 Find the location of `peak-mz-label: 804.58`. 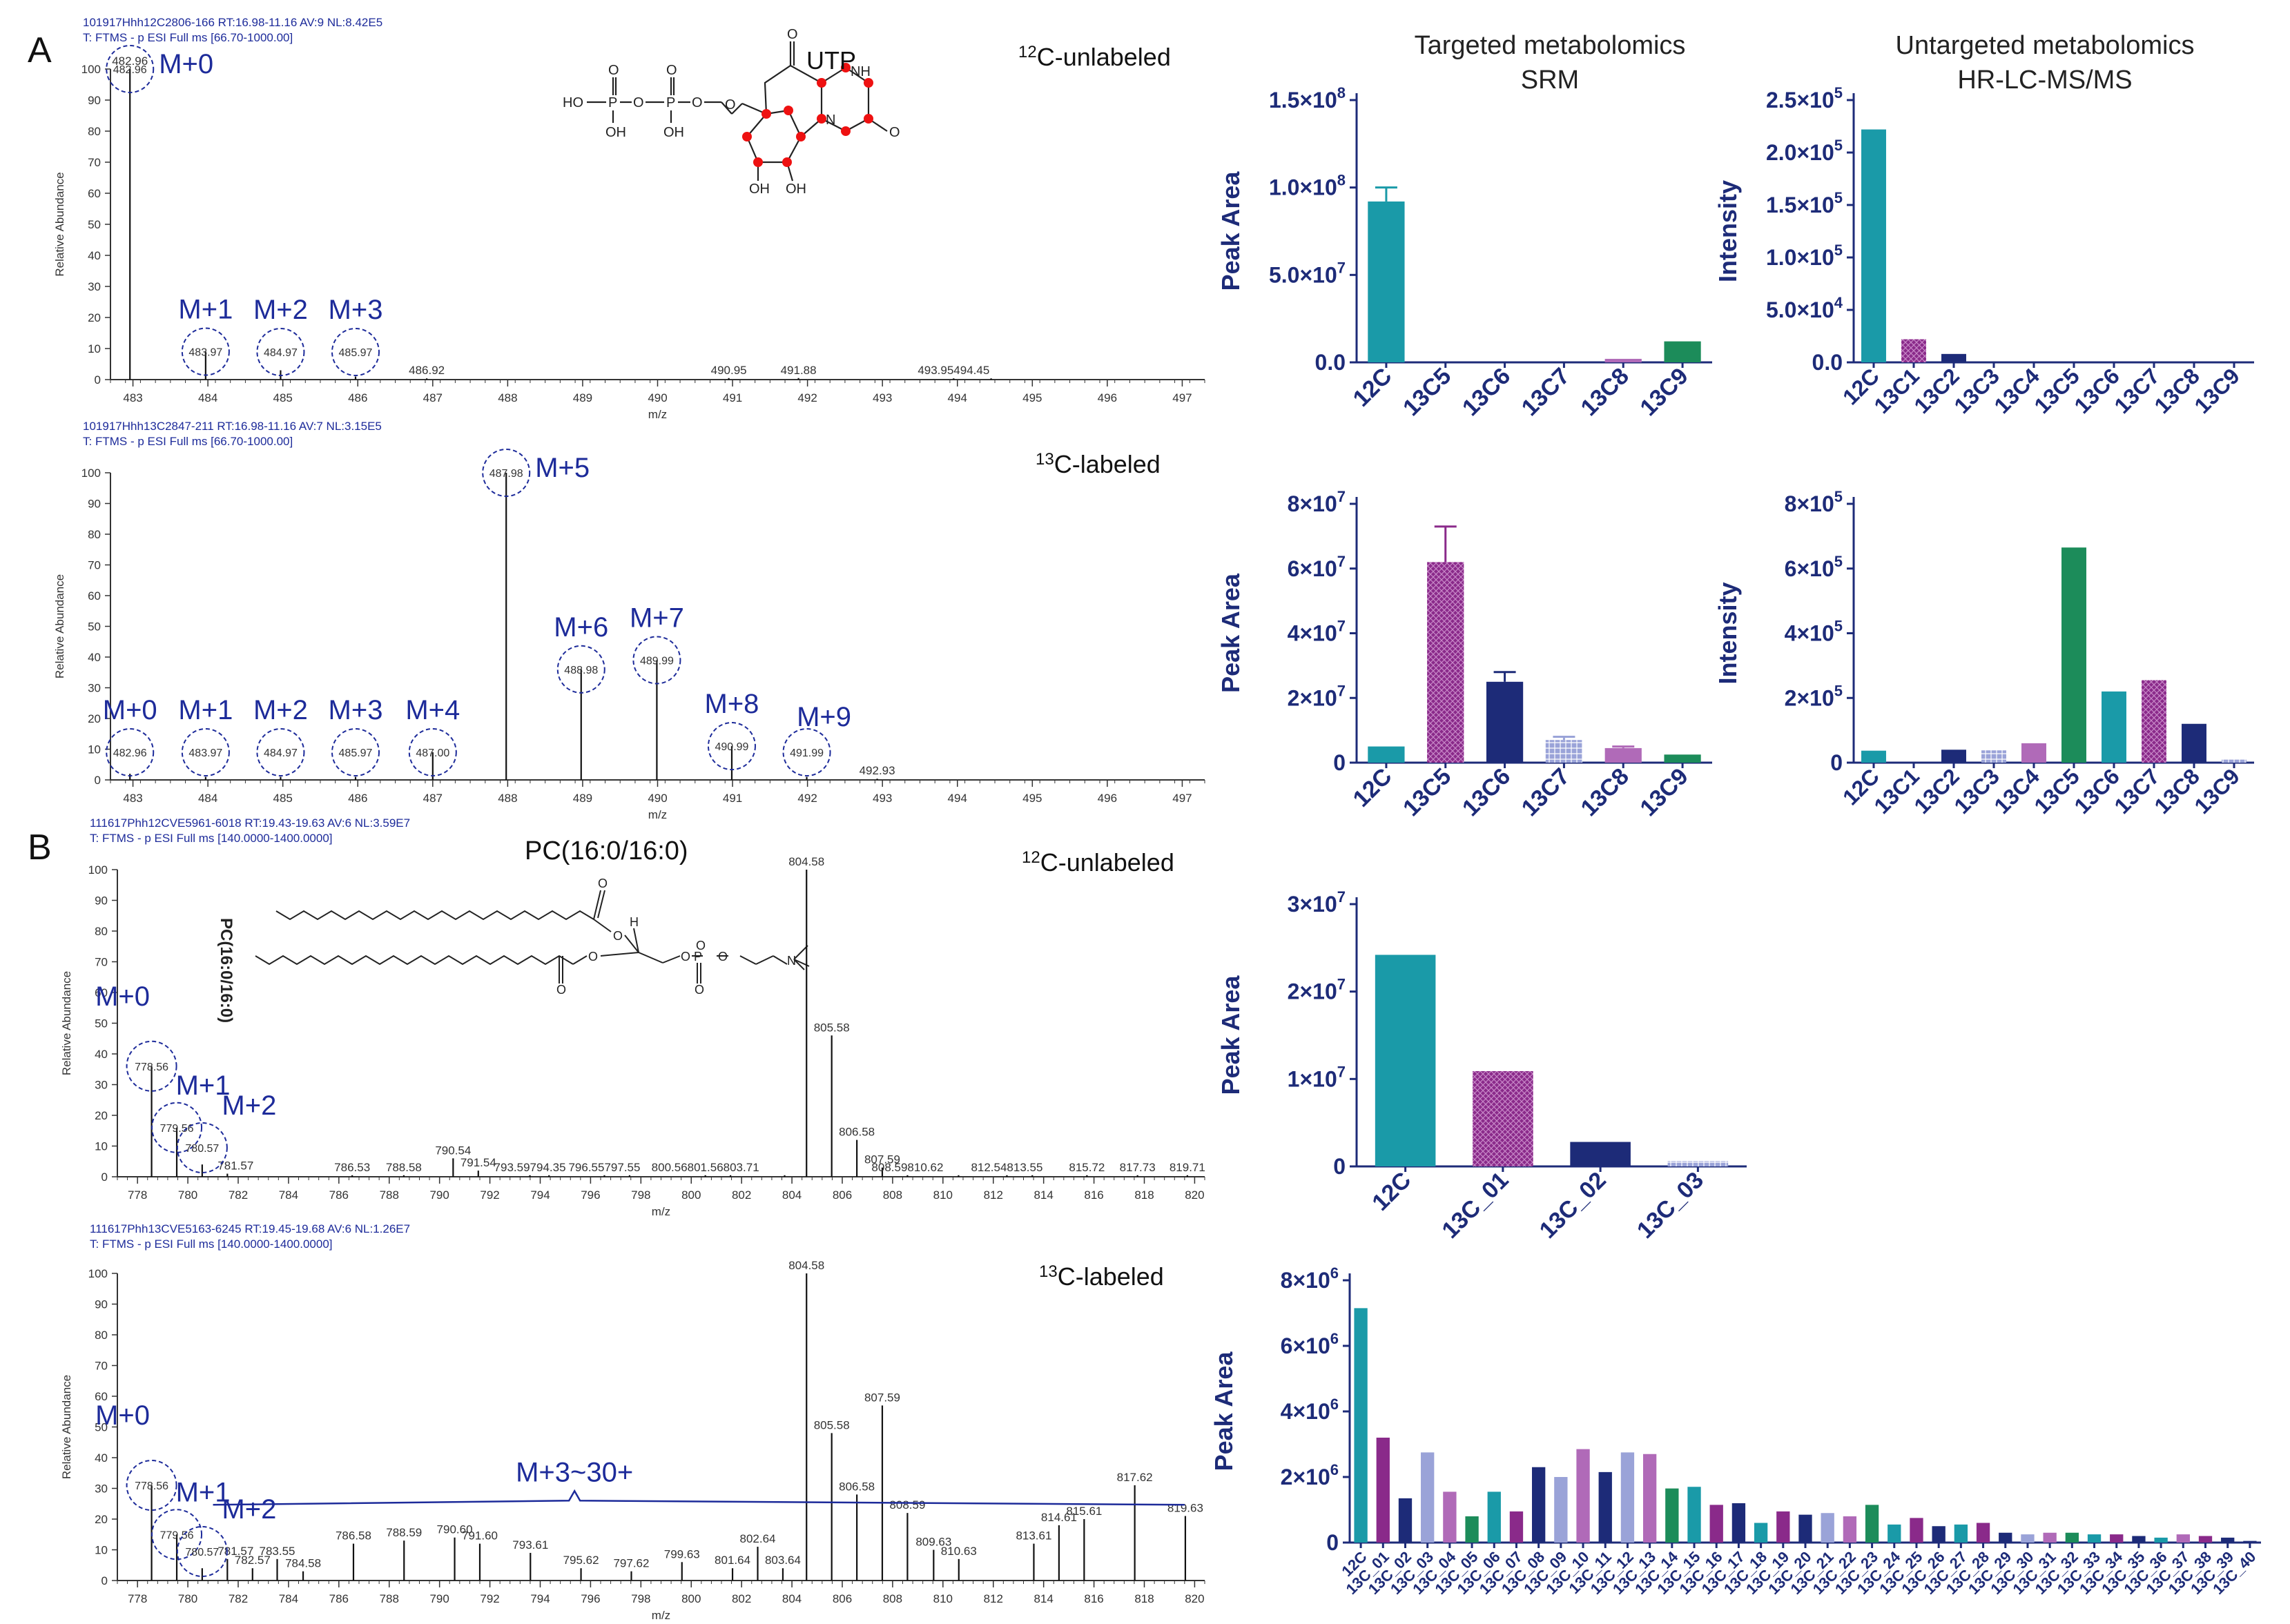

peak-mz-label: 804.58 is located at coordinates (806, 1266).